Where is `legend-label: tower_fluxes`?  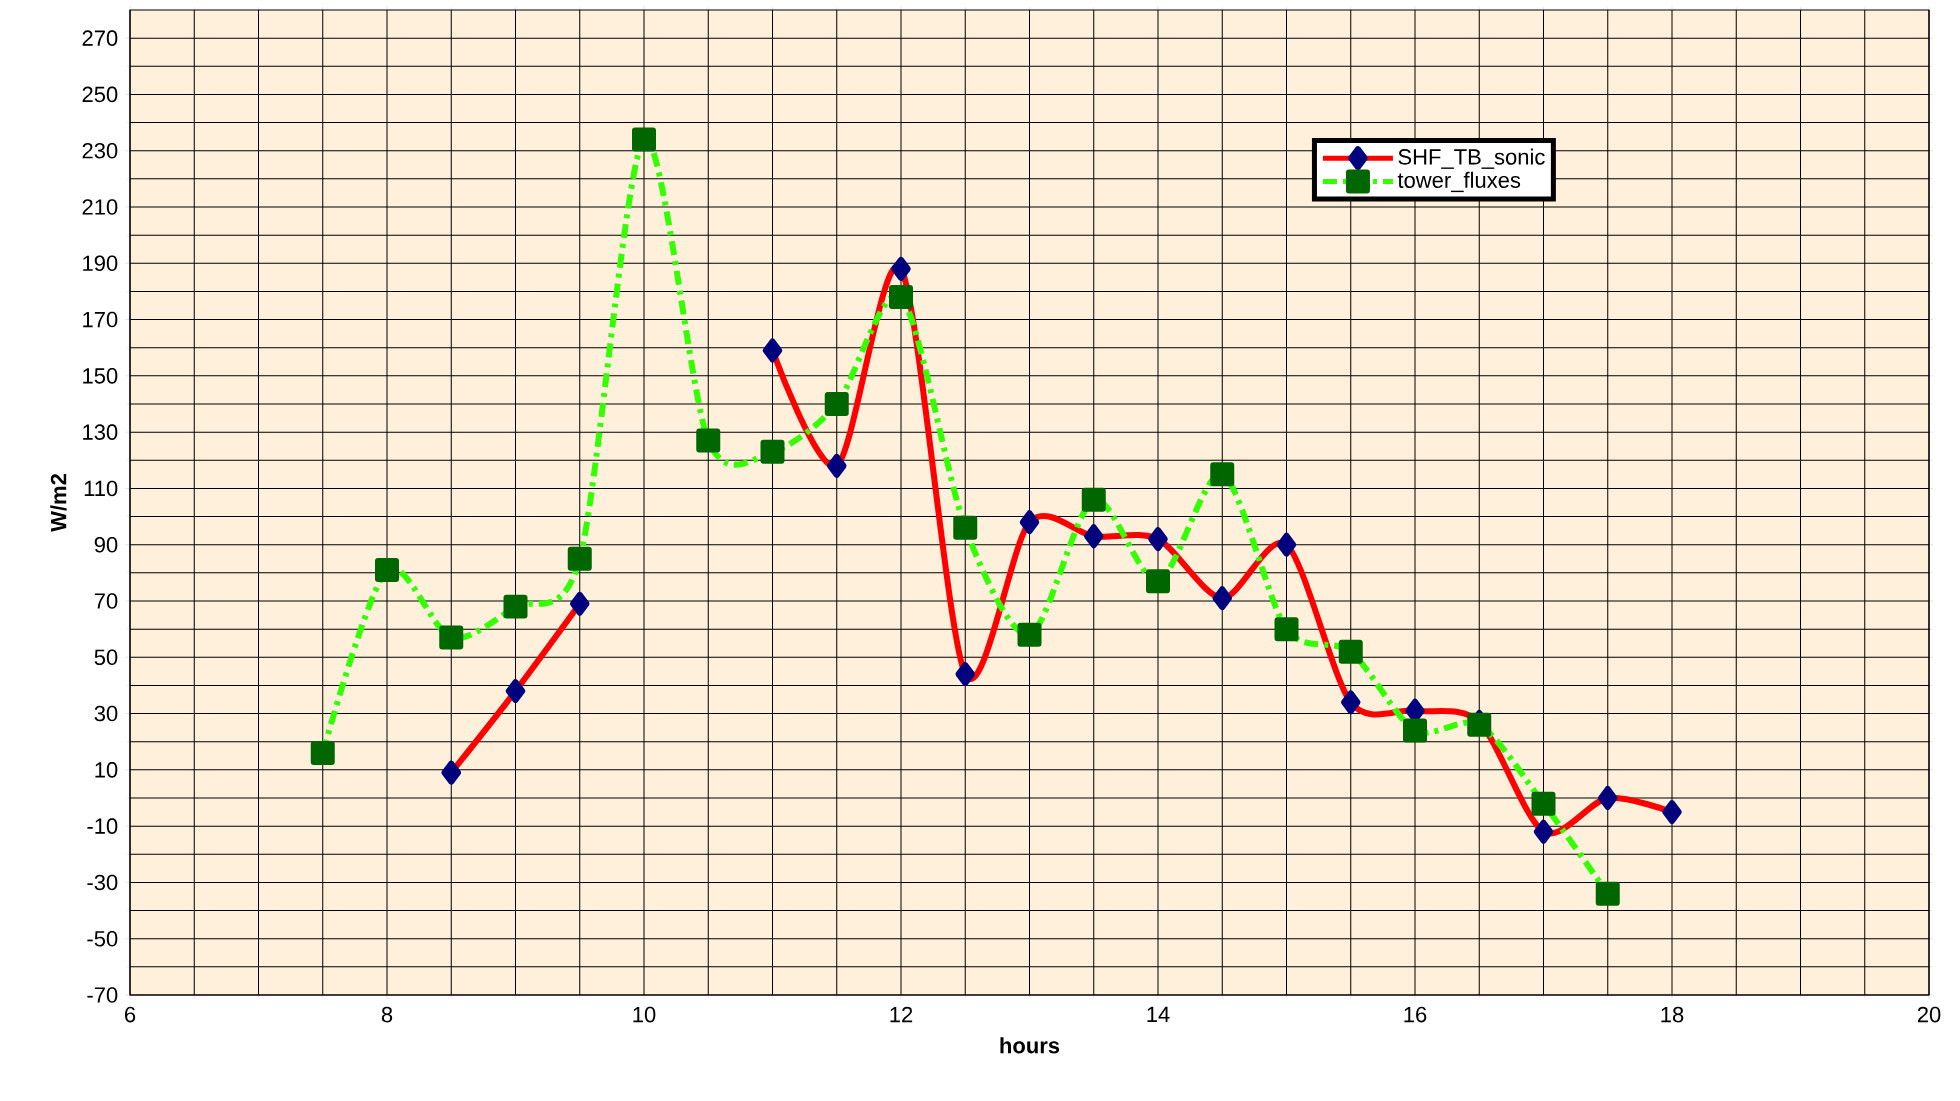 legend-label: tower_fluxes is located at coordinates (1459, 182).